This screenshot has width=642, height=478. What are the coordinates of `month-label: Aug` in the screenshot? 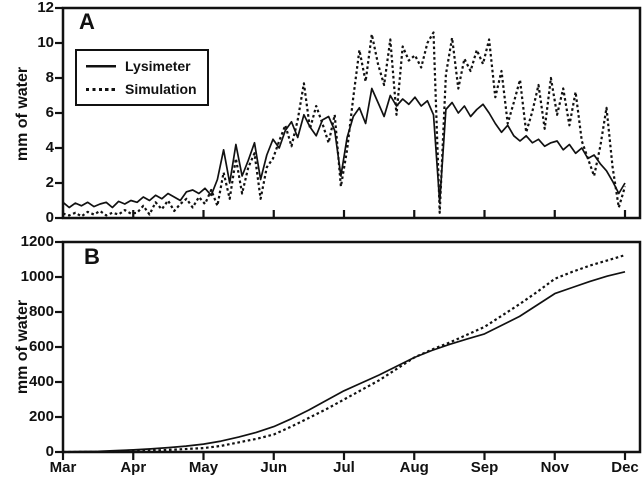 It's located at (414, 467).